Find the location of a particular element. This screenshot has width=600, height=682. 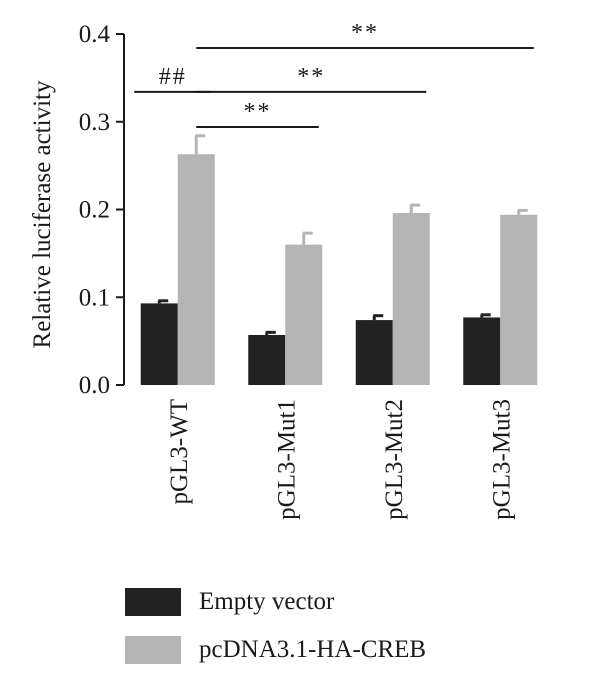

legend: Empty vector pcDNA3.1-HA-CREB is located at coordinates (275, 630).